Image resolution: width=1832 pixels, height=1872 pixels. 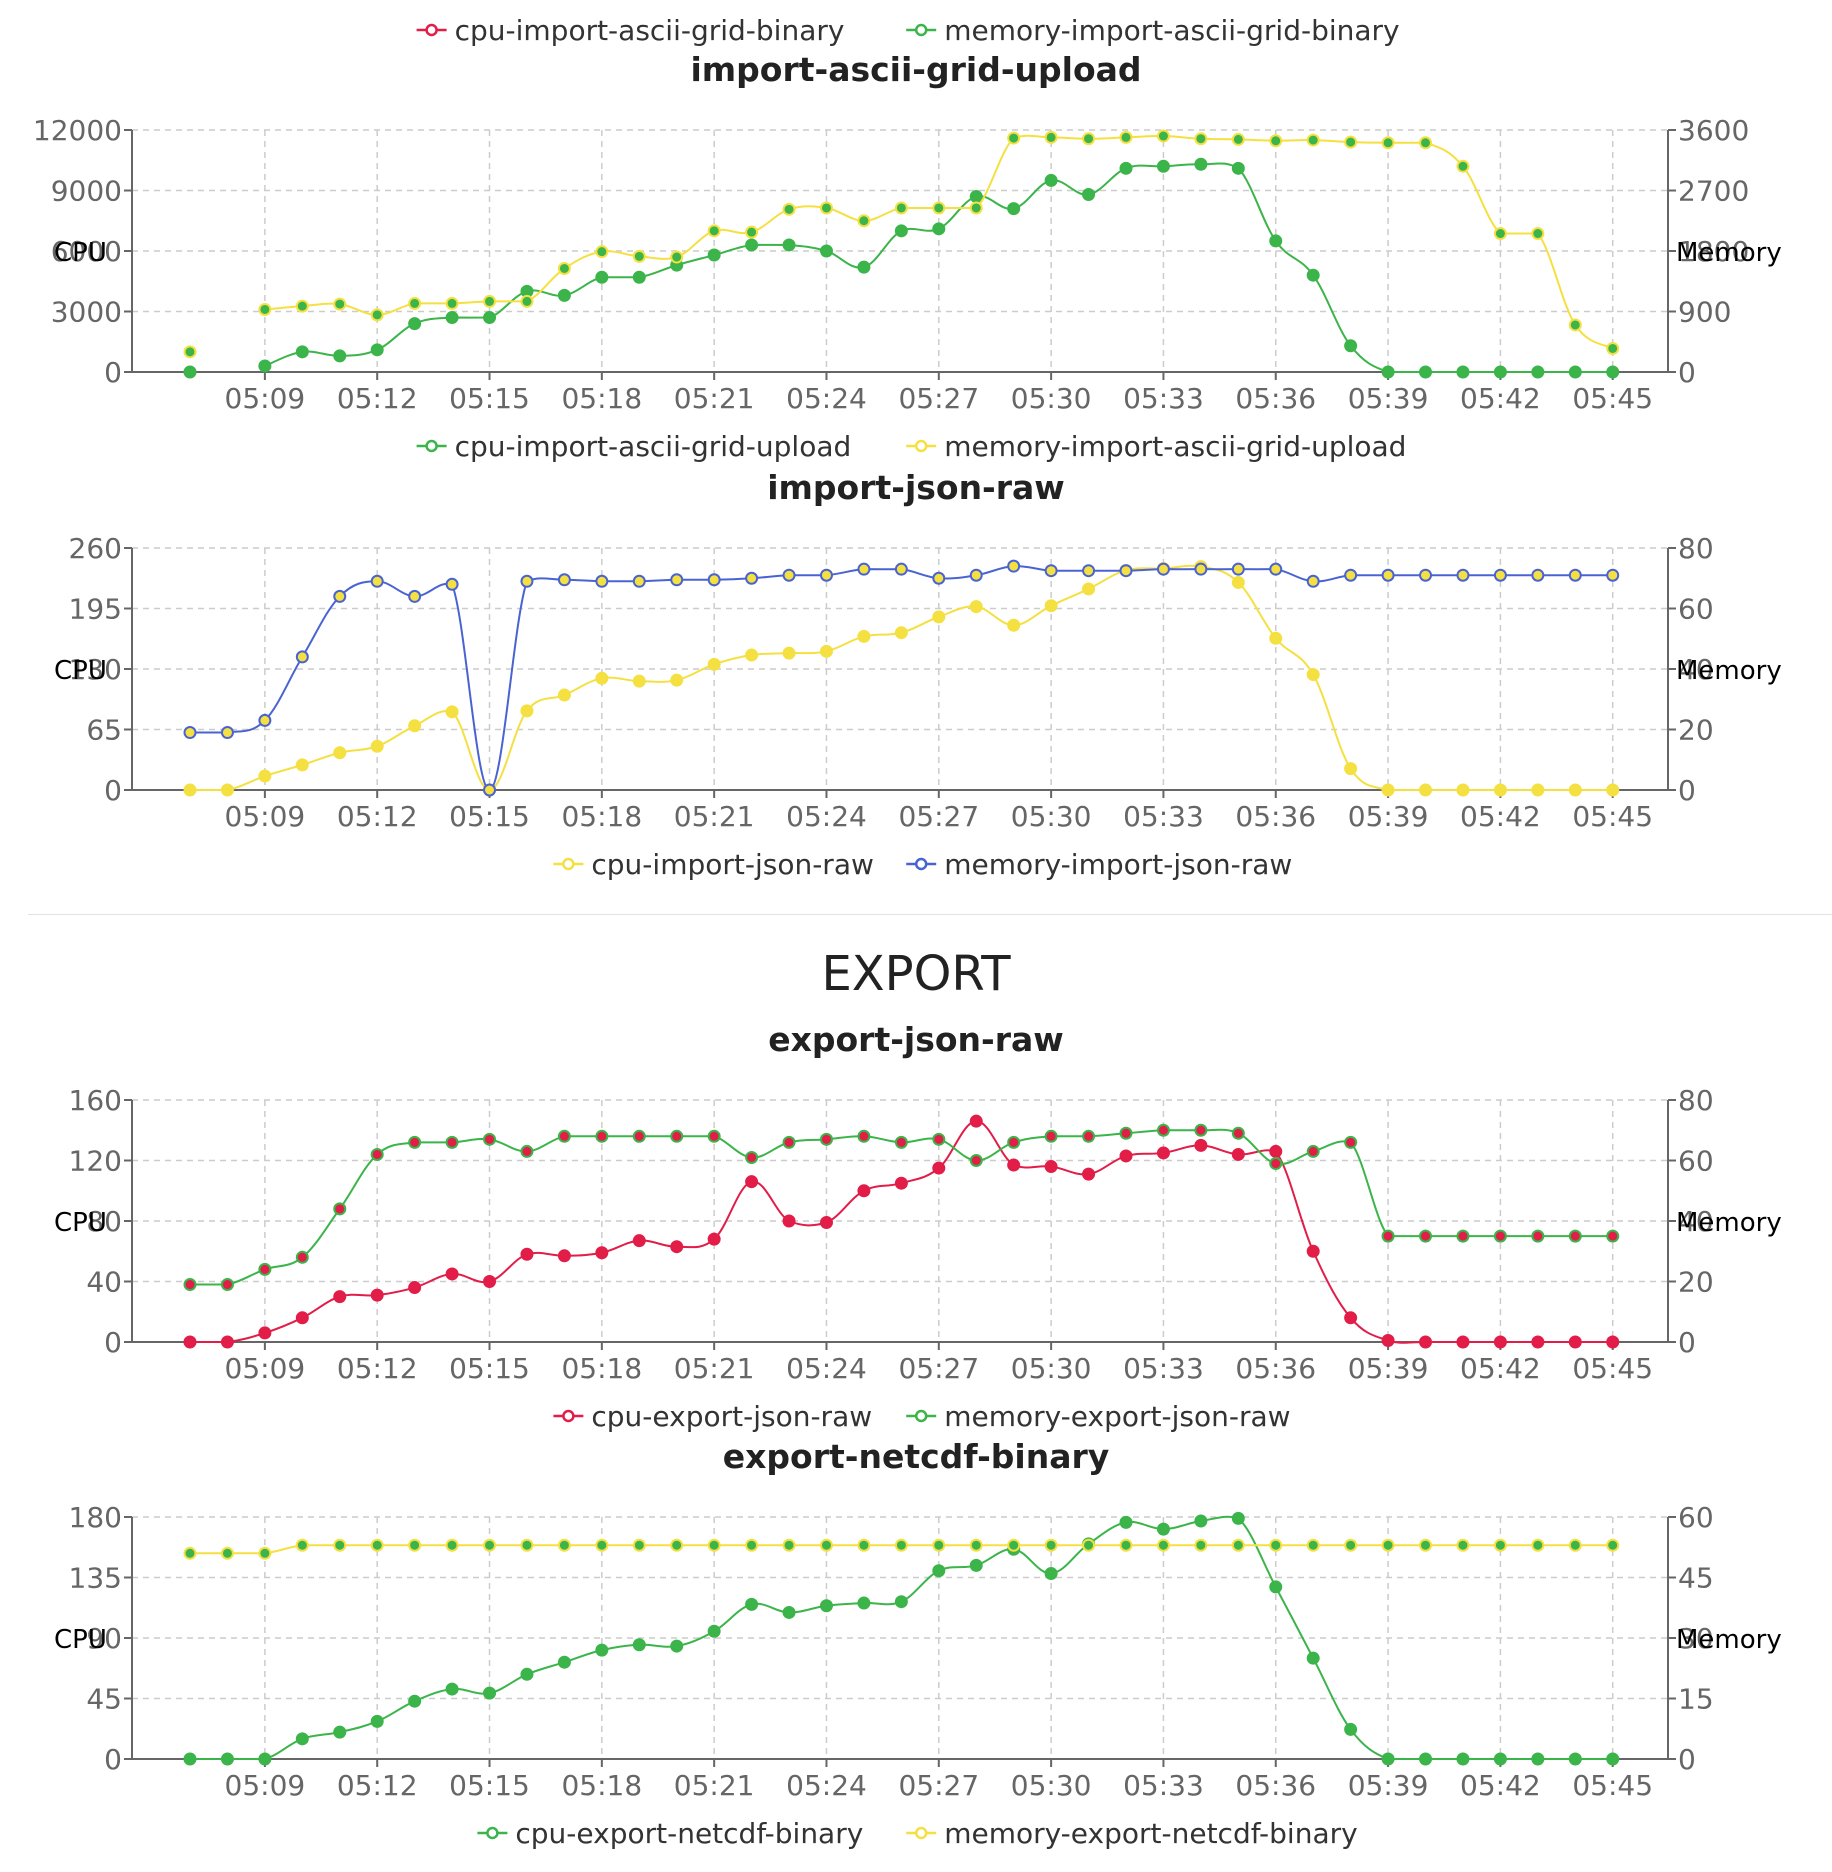 I want to click on y-tick-label-right: 40, so click(x=1696, y=1221).